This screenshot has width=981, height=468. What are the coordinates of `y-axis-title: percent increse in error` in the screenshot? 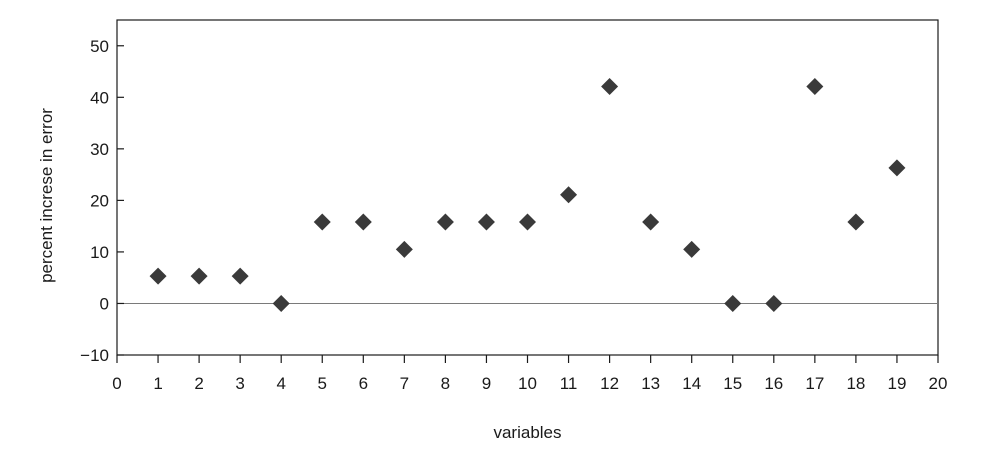 It's located at (46, 195).